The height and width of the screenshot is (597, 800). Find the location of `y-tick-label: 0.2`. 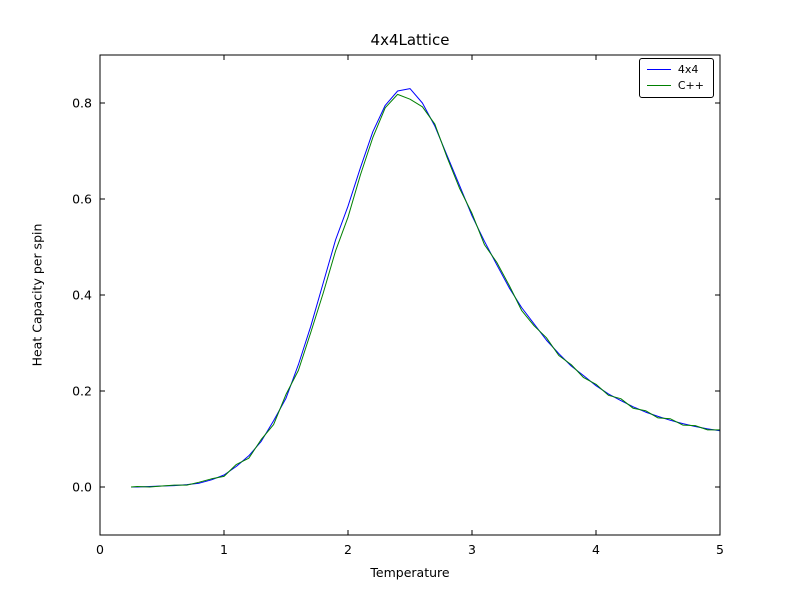

y-tick-label: 0.2 is located at coordinates (82, 391).